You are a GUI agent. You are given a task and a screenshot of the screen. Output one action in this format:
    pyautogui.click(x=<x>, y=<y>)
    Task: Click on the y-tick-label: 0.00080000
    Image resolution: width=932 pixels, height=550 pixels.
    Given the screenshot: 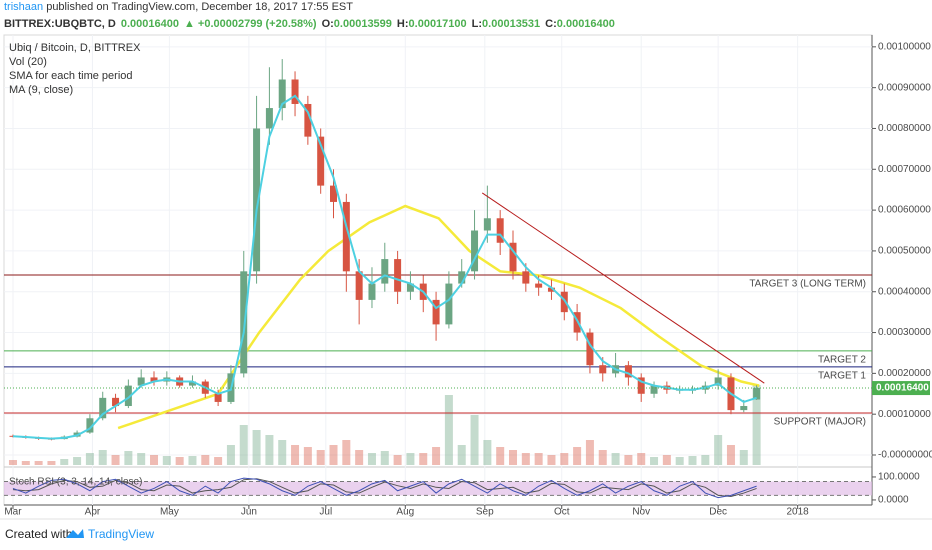 What is the action you would take?
    pyautogui.click(x=904, y=128)
    